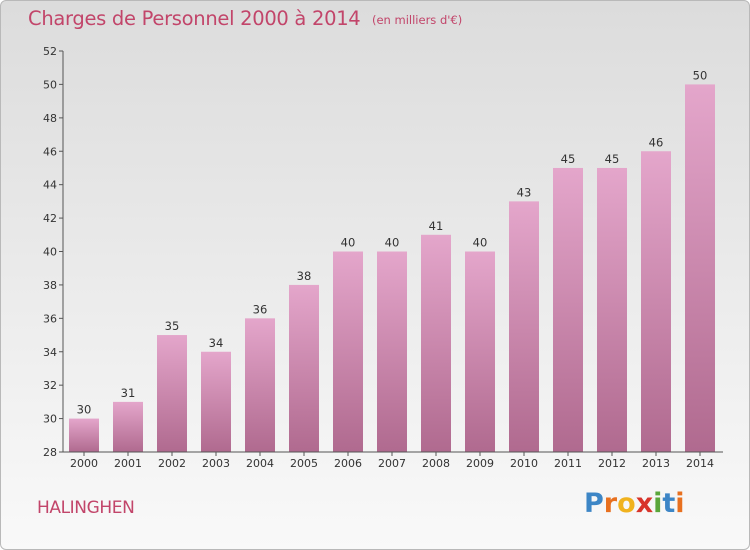 This screenshot has width=750, height=550. What do you see at coordinates (568, 159) in the screenshot?
I see `value-label-2011: 45` at bounding box center [568, 159].